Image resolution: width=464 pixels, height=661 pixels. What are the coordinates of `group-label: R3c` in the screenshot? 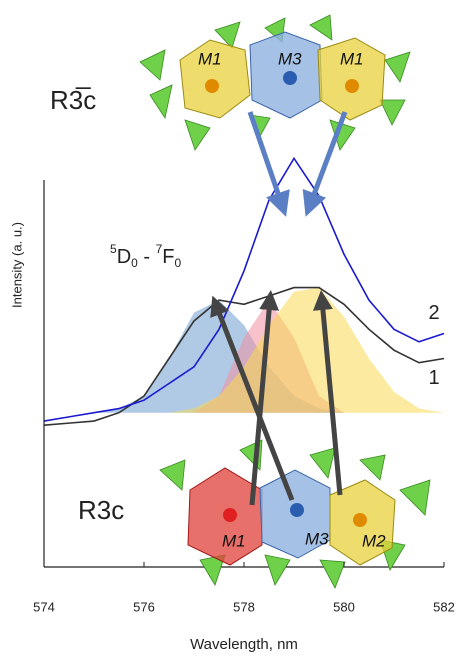 It's located at (101, 510).